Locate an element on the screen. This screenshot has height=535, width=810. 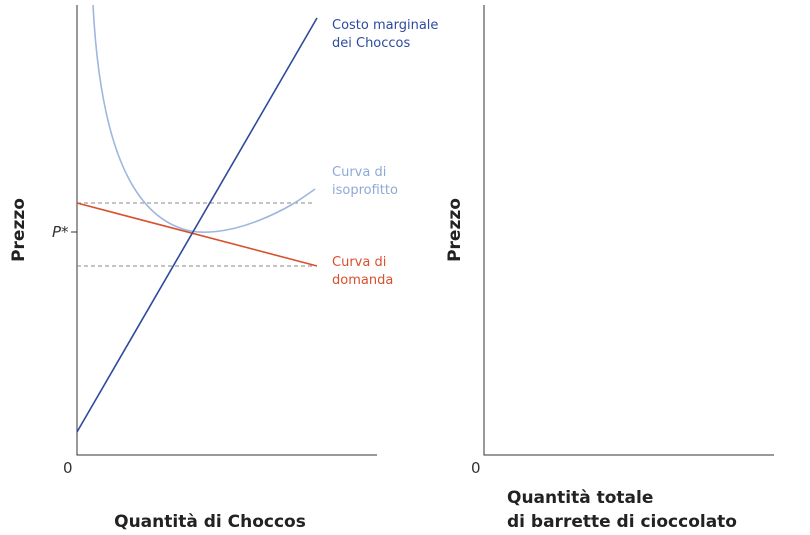
x-axis-label: Quantità totale is located at coordinates (580, 498).